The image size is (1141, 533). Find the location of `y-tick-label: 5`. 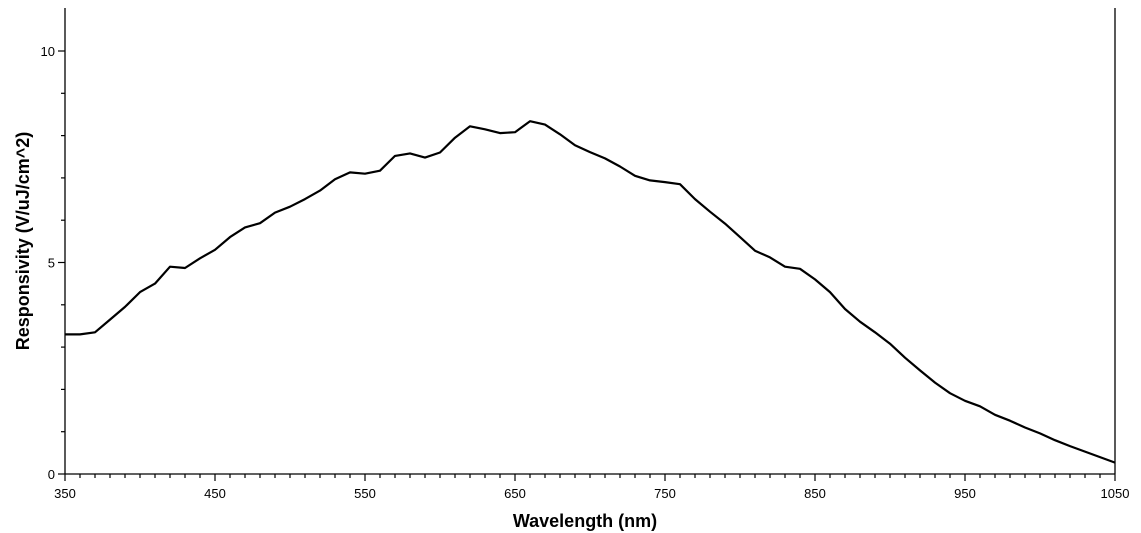

y-tick-label: 5 is located at coordinates (51, 263).